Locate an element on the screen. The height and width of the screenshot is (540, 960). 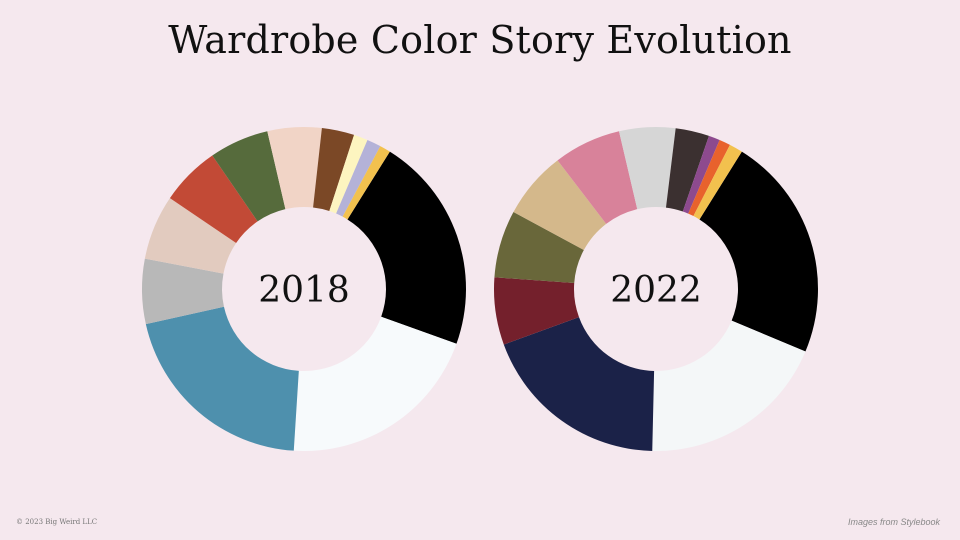
donut-center-label: 2018 is located at coordinates (304, 290).